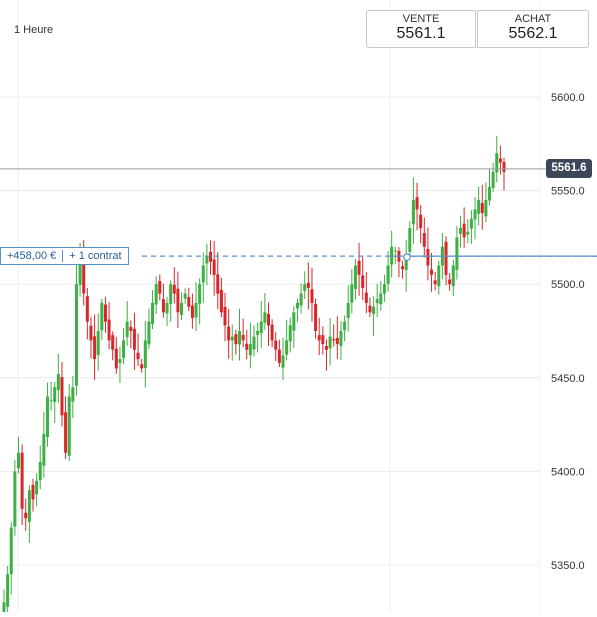 The image size is (597, 617). Describe the element at coordinates (568, 285) in the screenshot. I see `y-tick-label: 5500.0` at that location.